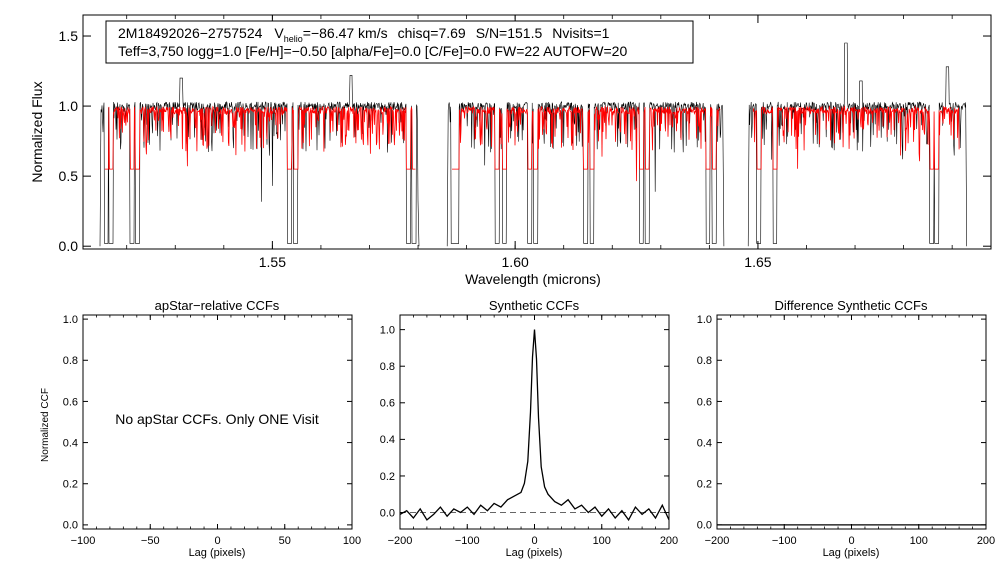 This screenshot has height=576, width=1008. Describe the element at coordinates (851, 305) in the screenshot. I see `difference-ccf-title: Difference Synthetic CCFs` at that location.